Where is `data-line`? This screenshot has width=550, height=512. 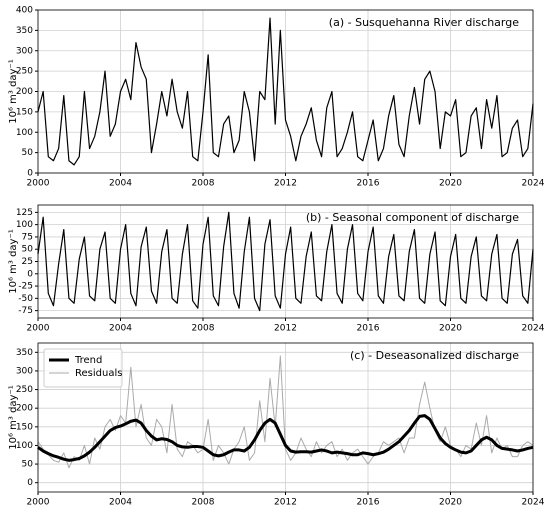
data-line is located at coordinates (285, 438).